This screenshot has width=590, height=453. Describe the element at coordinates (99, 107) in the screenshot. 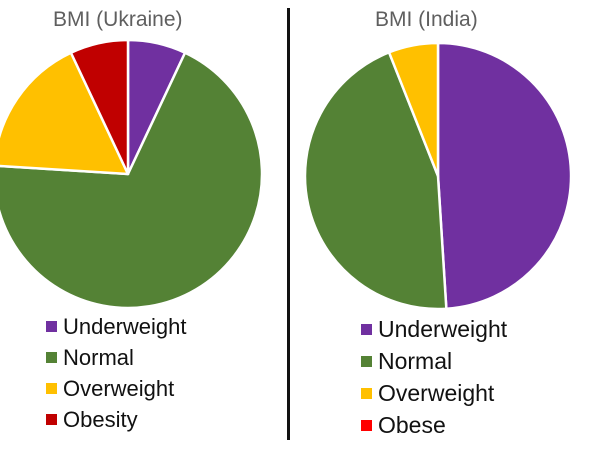

I see `pie-slice-obesity` at that location.